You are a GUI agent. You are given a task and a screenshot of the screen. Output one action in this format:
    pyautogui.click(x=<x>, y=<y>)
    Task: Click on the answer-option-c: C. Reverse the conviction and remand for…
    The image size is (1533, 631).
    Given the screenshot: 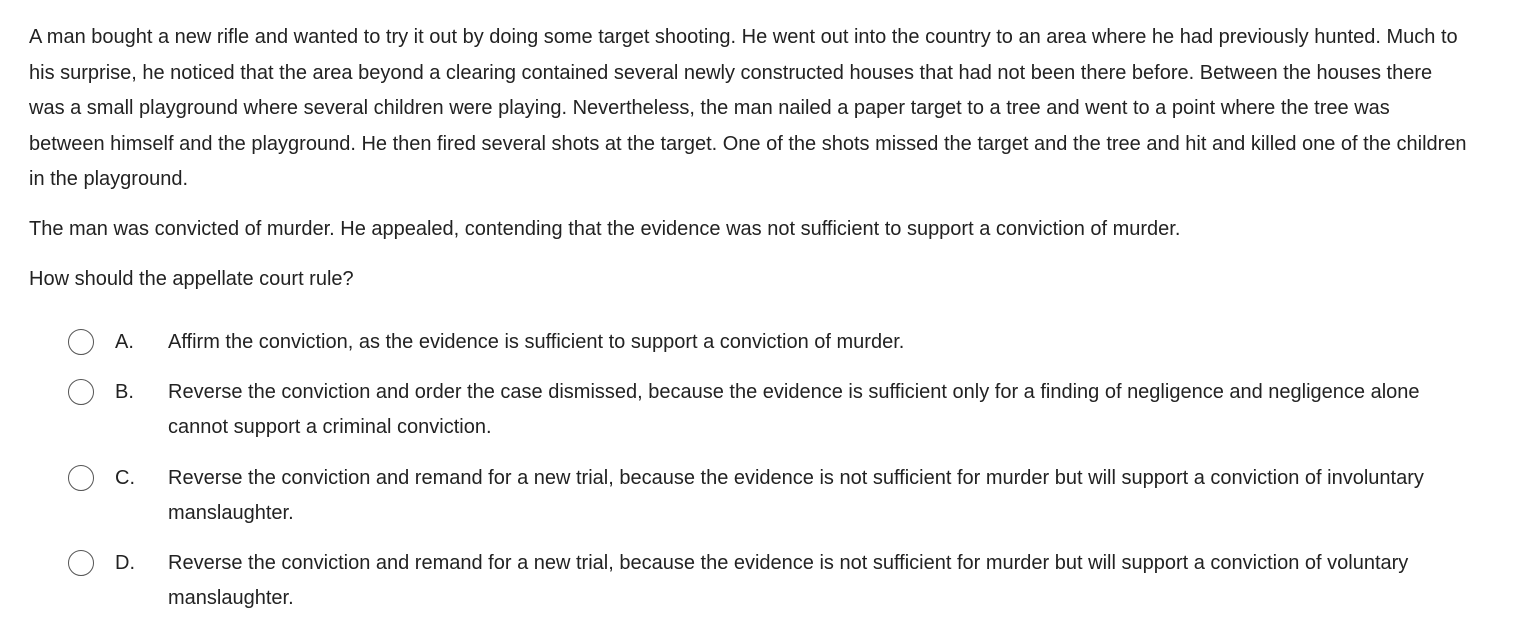 What is the action you would take?
    pyautogui.click(x=778, y=496)
    